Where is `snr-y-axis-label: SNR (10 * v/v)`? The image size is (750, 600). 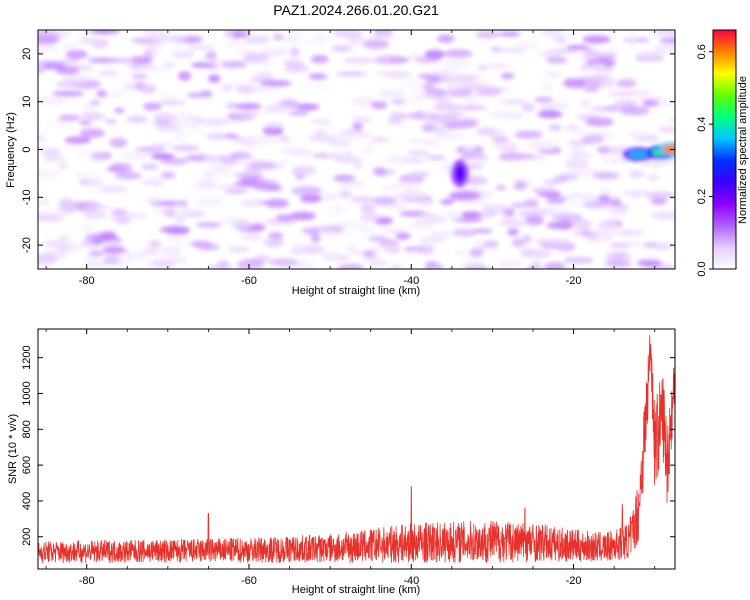
snr-y-axis-label: SNR (10 * v/v) is located at coordinates (13, 449).